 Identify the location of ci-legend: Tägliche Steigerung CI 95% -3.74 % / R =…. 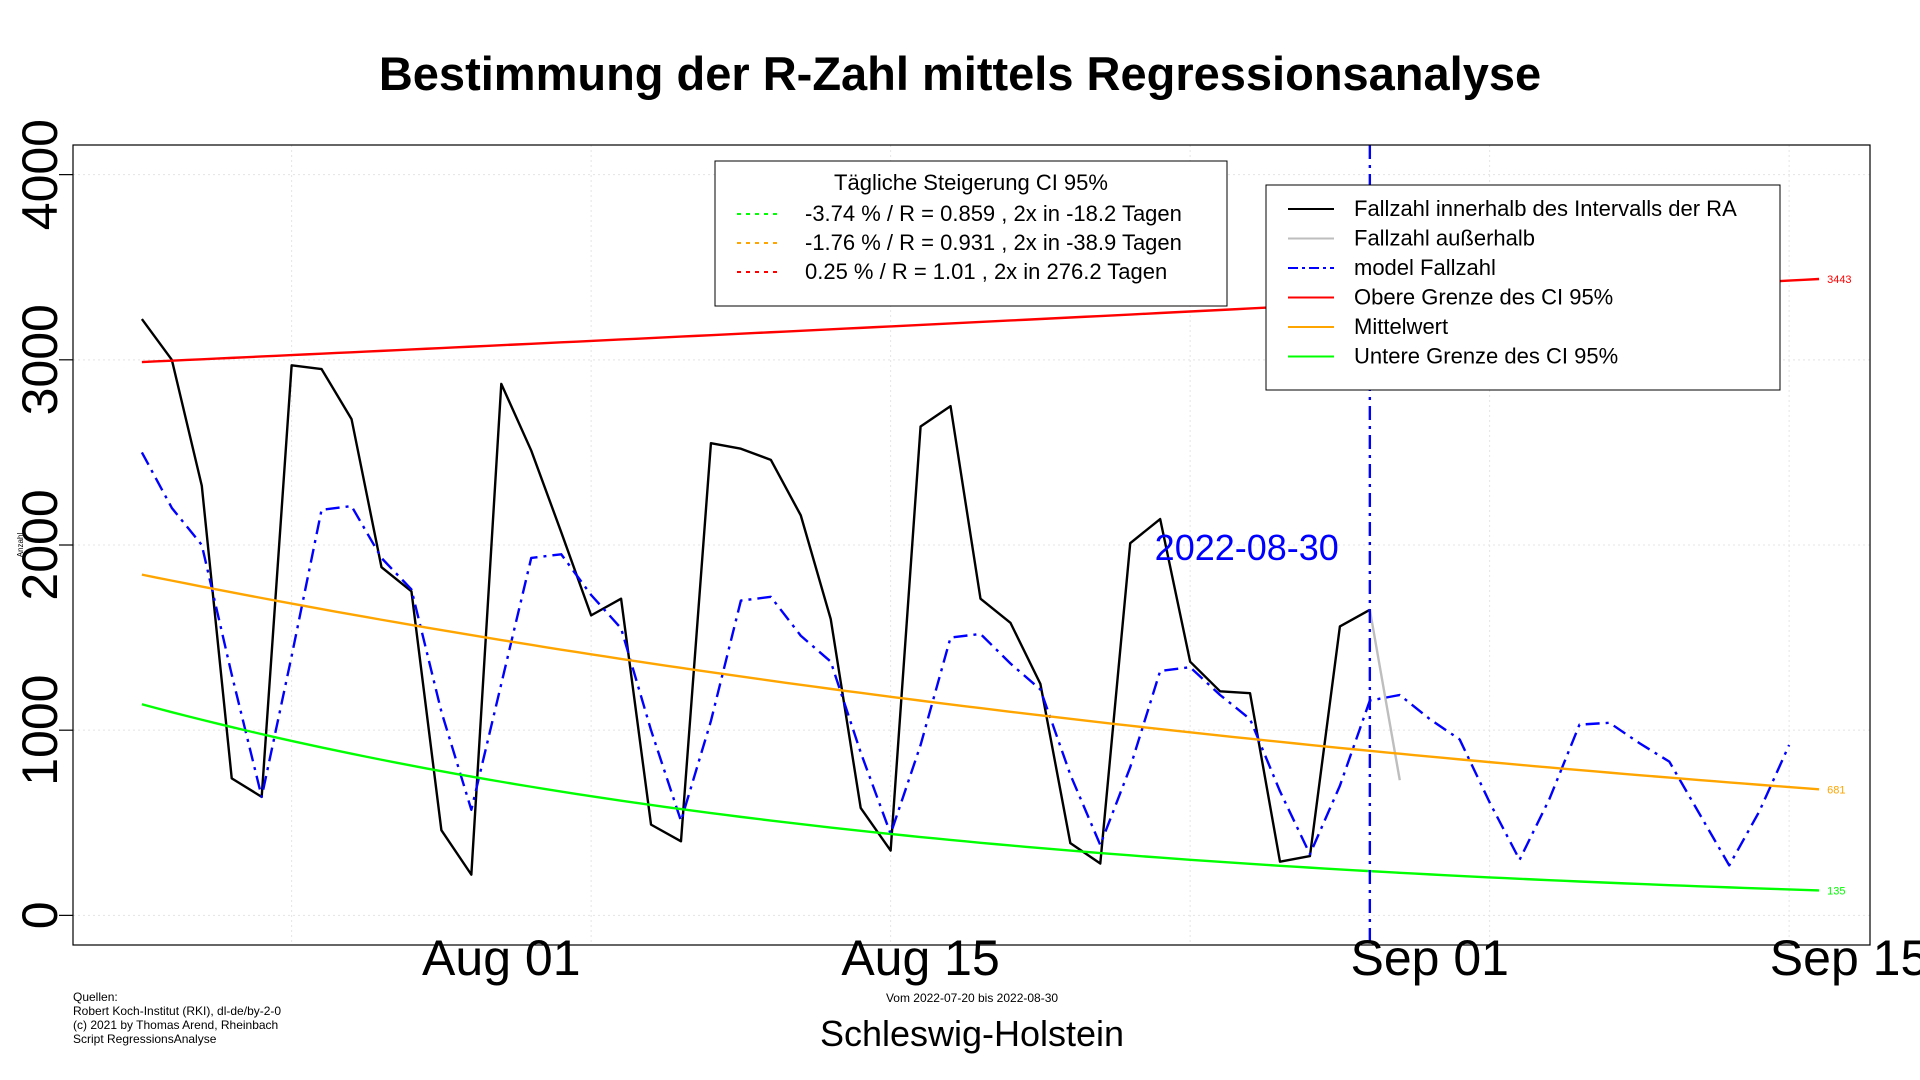
(971, 233).